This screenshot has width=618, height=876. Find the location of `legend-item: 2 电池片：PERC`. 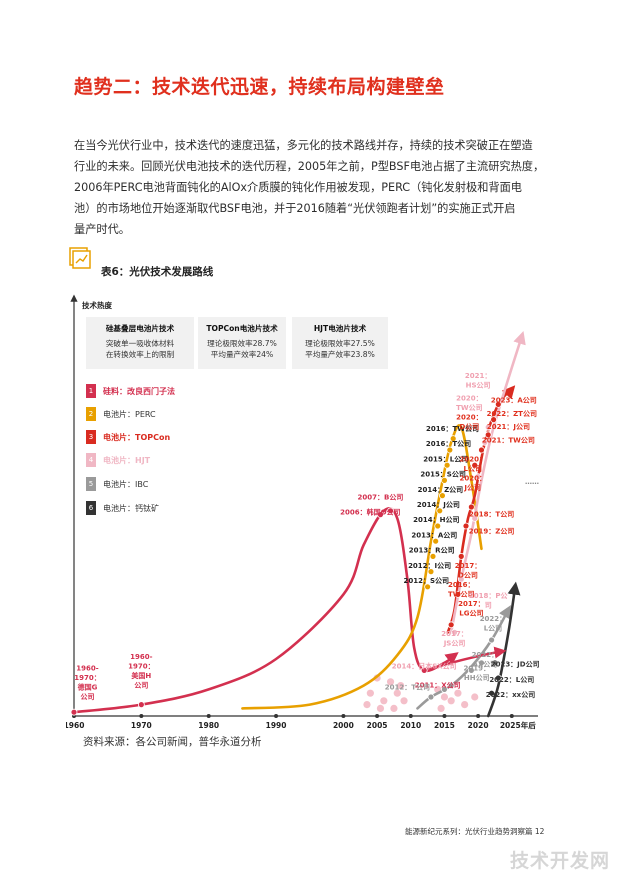

legend-item: 2 电池片：PERC is located at coordinates (121, 414).